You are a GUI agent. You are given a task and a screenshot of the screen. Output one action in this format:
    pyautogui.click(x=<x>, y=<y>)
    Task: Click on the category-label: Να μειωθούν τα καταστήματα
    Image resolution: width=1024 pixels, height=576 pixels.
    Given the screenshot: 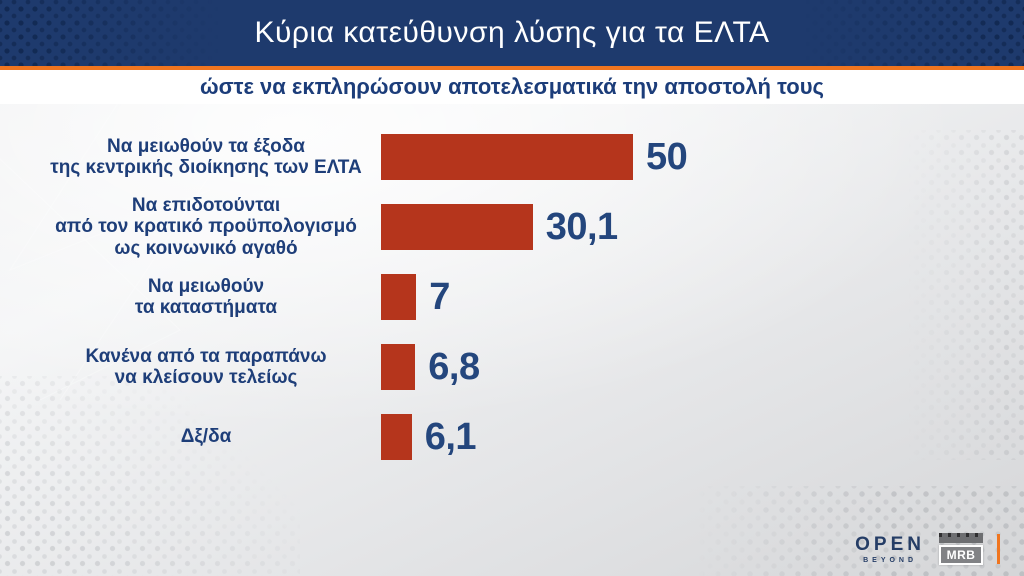 What is the action you would take?
    pyautogui.click(x=206, y=296)
    